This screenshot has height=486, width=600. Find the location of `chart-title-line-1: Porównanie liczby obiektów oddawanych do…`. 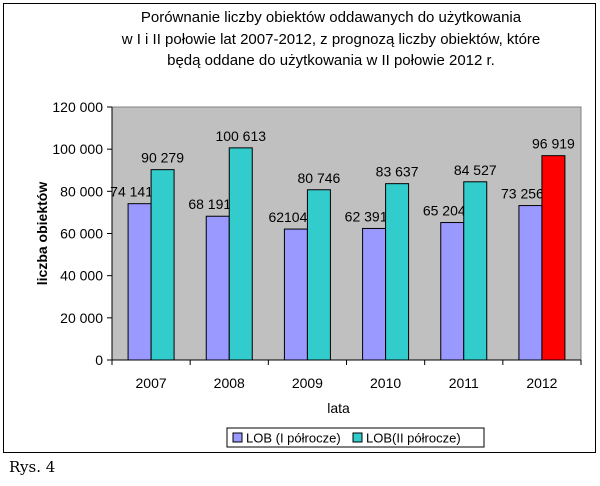

chart-title-line-1: Porównanie liczby obiektów oddawanych do… is located at coordinates (331, 17).